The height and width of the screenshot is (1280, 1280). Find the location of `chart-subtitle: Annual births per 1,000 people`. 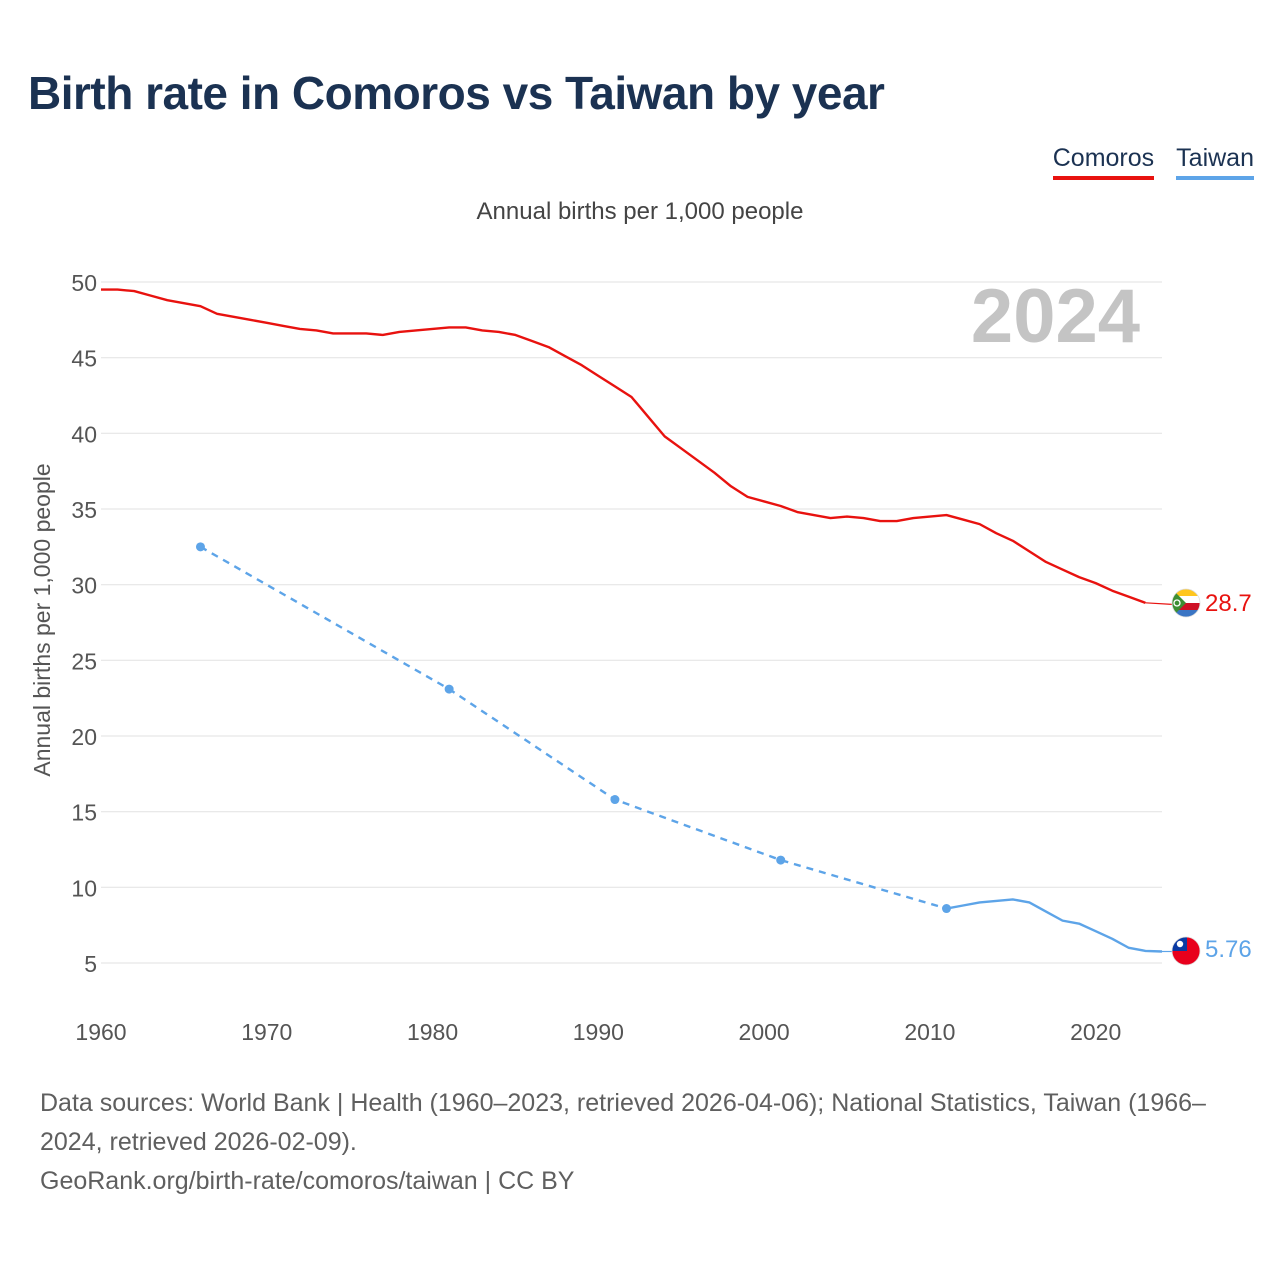

chart-subtitle: Annual births per 1,000 people is located at coordinates (640, 211).